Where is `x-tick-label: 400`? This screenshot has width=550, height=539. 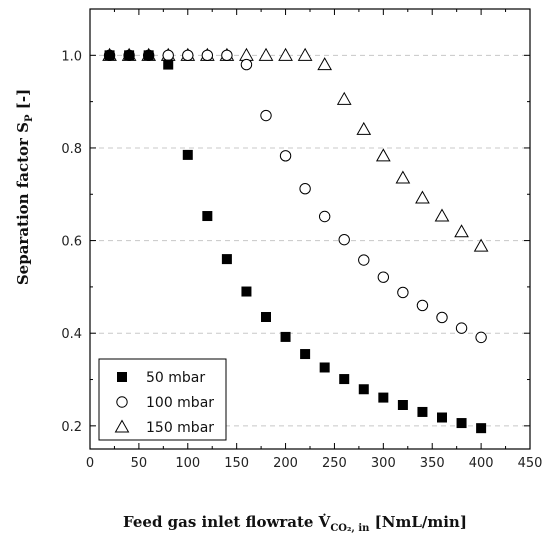
x-tick-label: 400 is located at coordinates (481, 463).